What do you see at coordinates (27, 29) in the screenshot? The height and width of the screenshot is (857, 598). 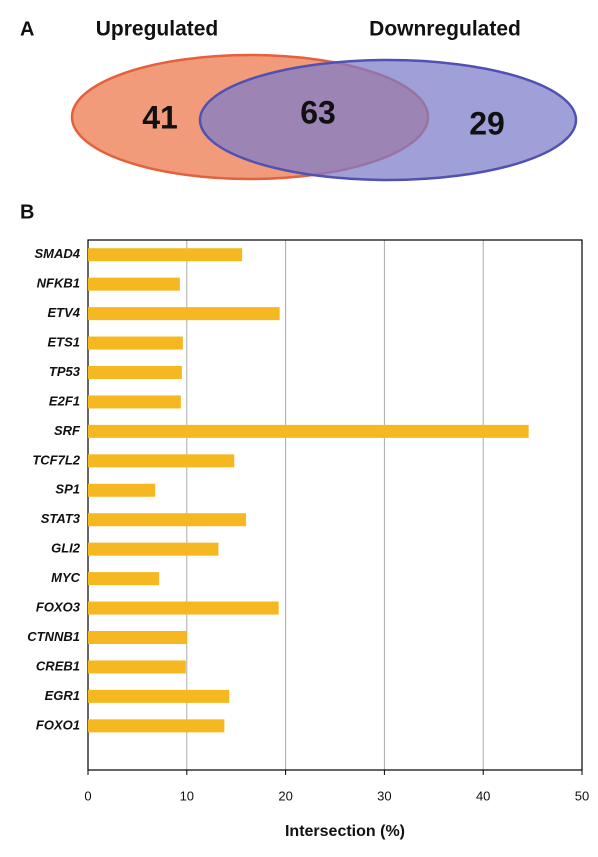 I see `panel-label: A` at bounding box center [27, 29].